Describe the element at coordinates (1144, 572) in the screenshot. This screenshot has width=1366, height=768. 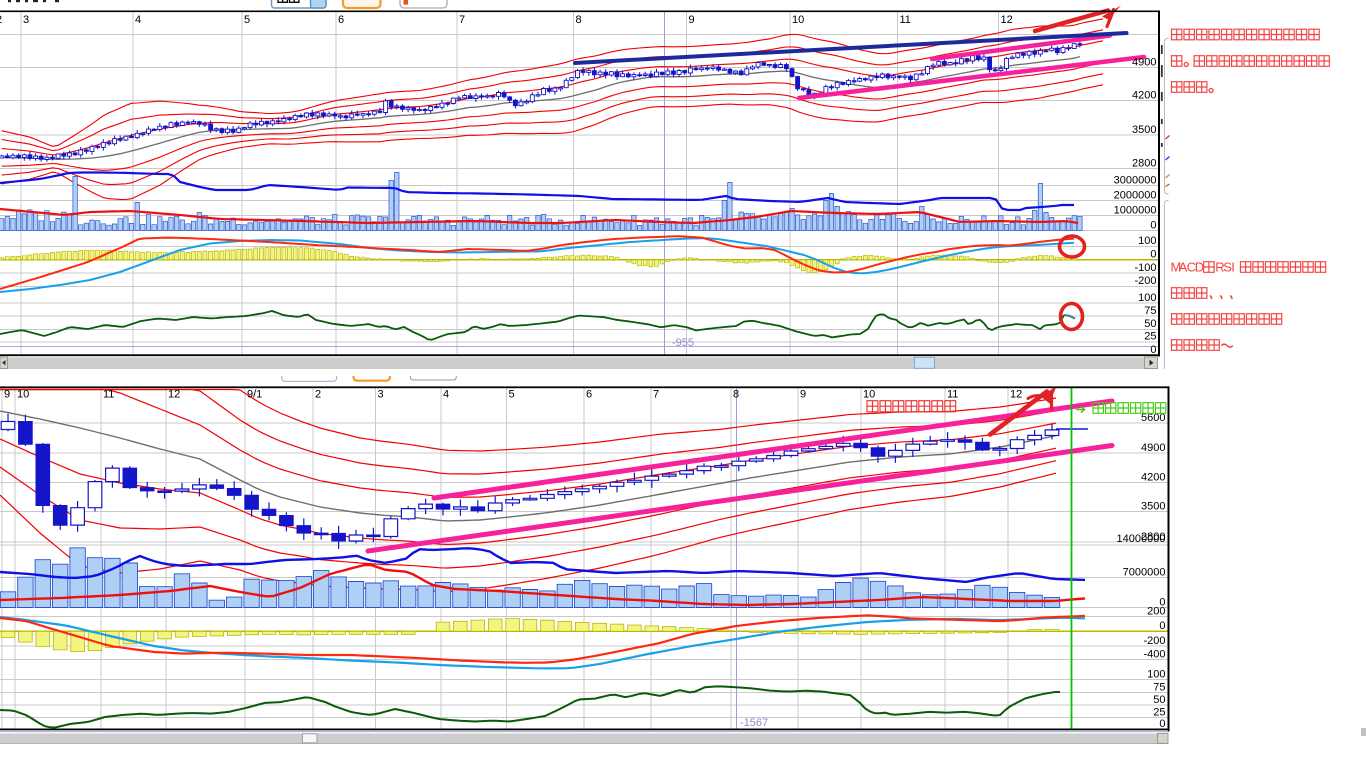
I see `svg-text: 7000000` at that location.